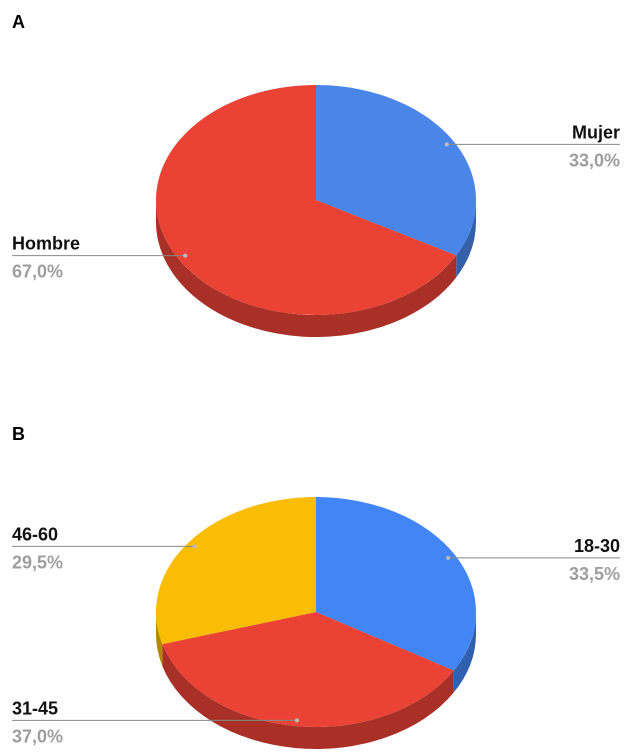 This screenshot has height=756, width=631. What do you see at coordinates (46, 244) in the screenshot?
I see `slice-label: Hombre` at bounding box center [46, 244].